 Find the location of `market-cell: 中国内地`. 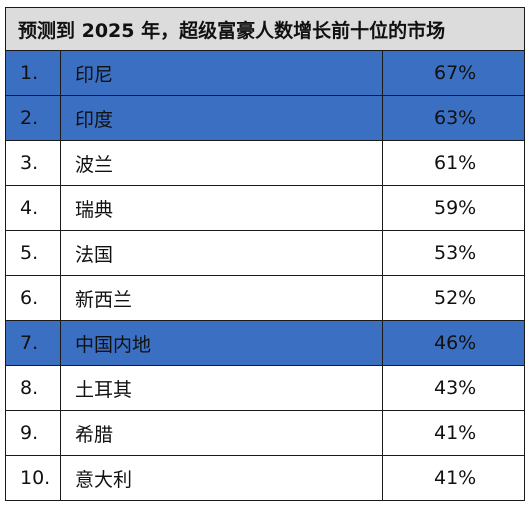

market-cell: 中国内地 is located at coordinates (222, 343).